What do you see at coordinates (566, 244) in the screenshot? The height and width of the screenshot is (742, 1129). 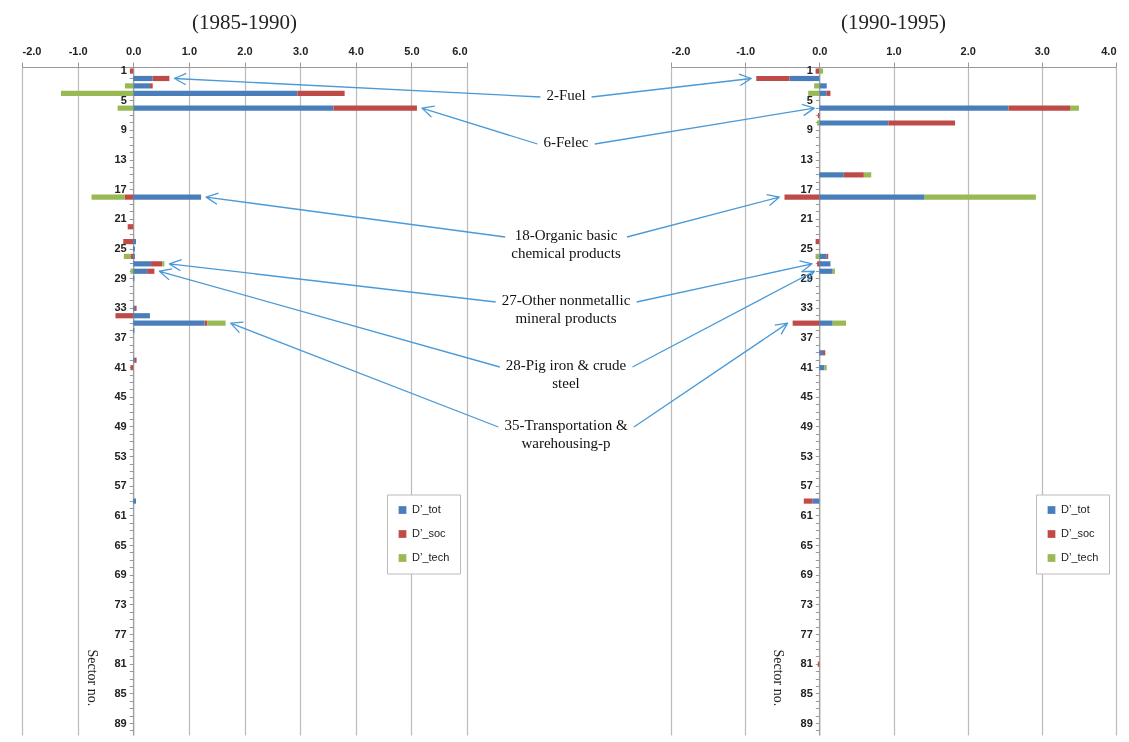 I see `text: 18-Organic basic chemical products` at bounding box center [566, 244].